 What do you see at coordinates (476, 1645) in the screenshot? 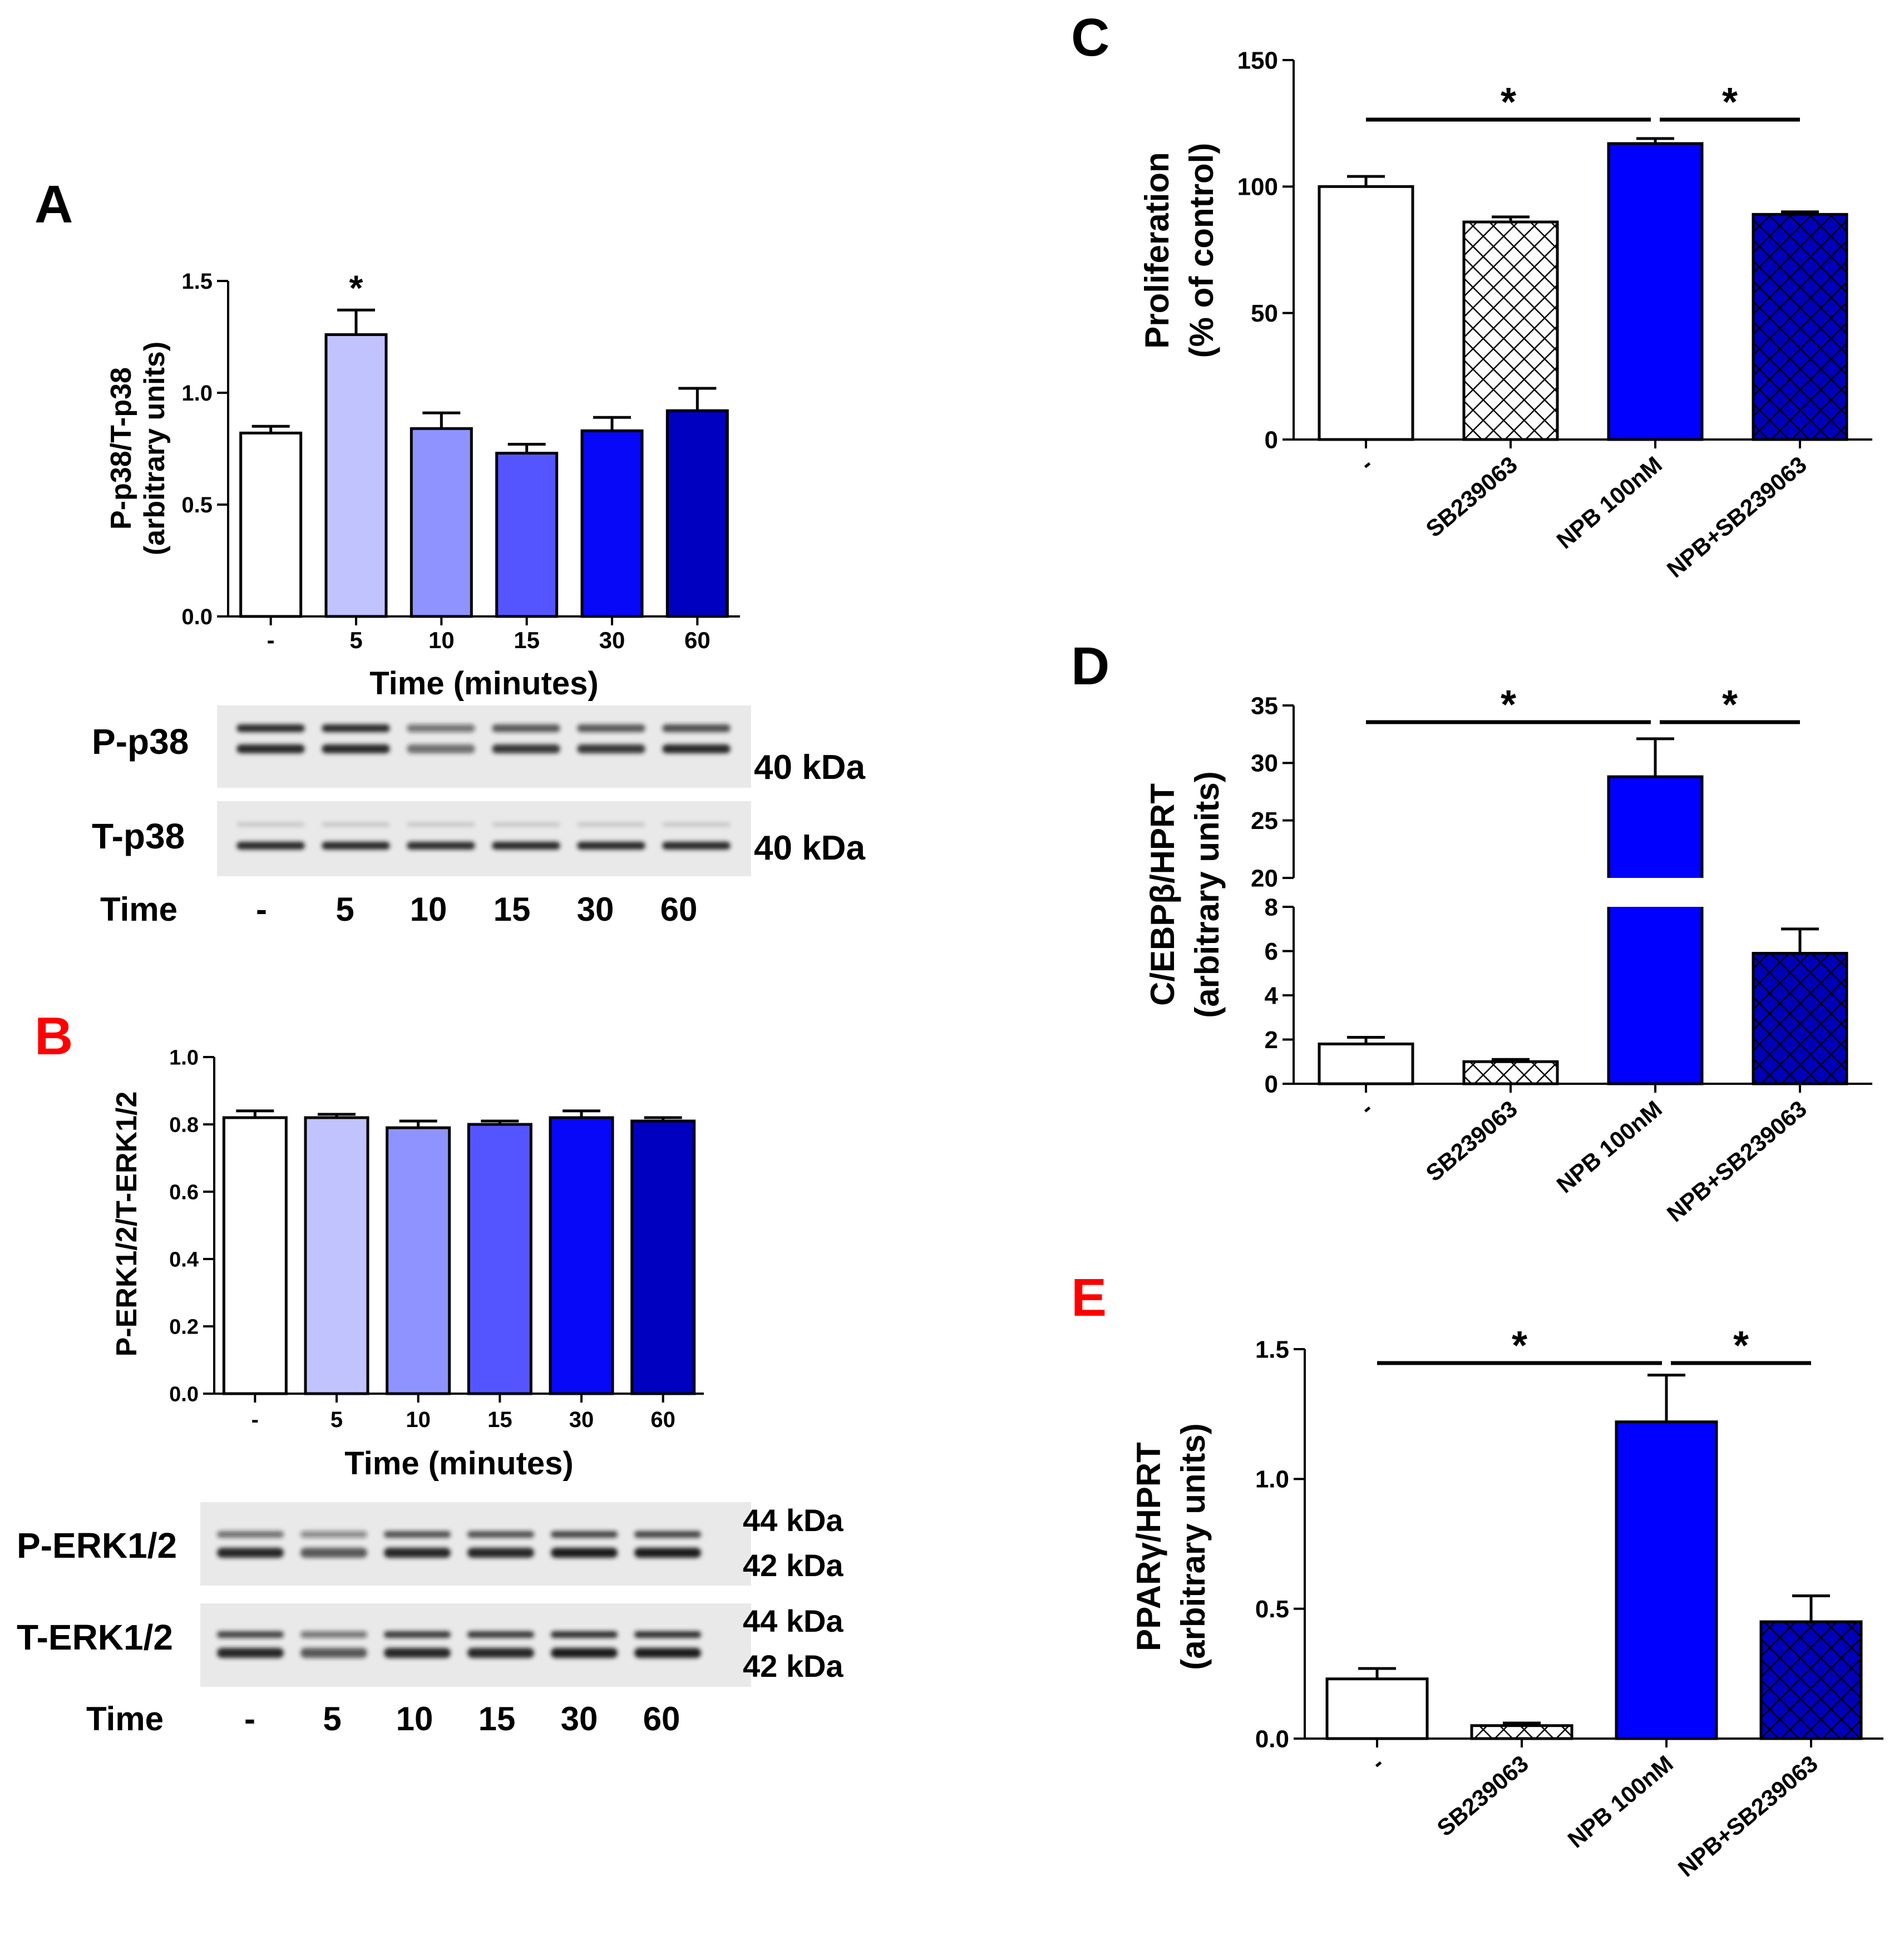
I see `blot-b-row2-image` at bounding box center [476, 1645].